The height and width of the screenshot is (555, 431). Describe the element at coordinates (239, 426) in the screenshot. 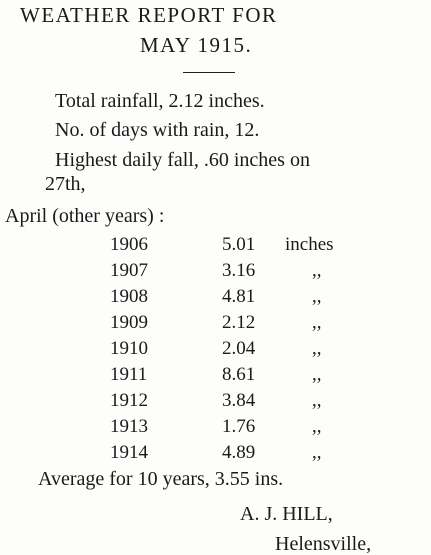

I see `rainfall: 1.76` at that location.